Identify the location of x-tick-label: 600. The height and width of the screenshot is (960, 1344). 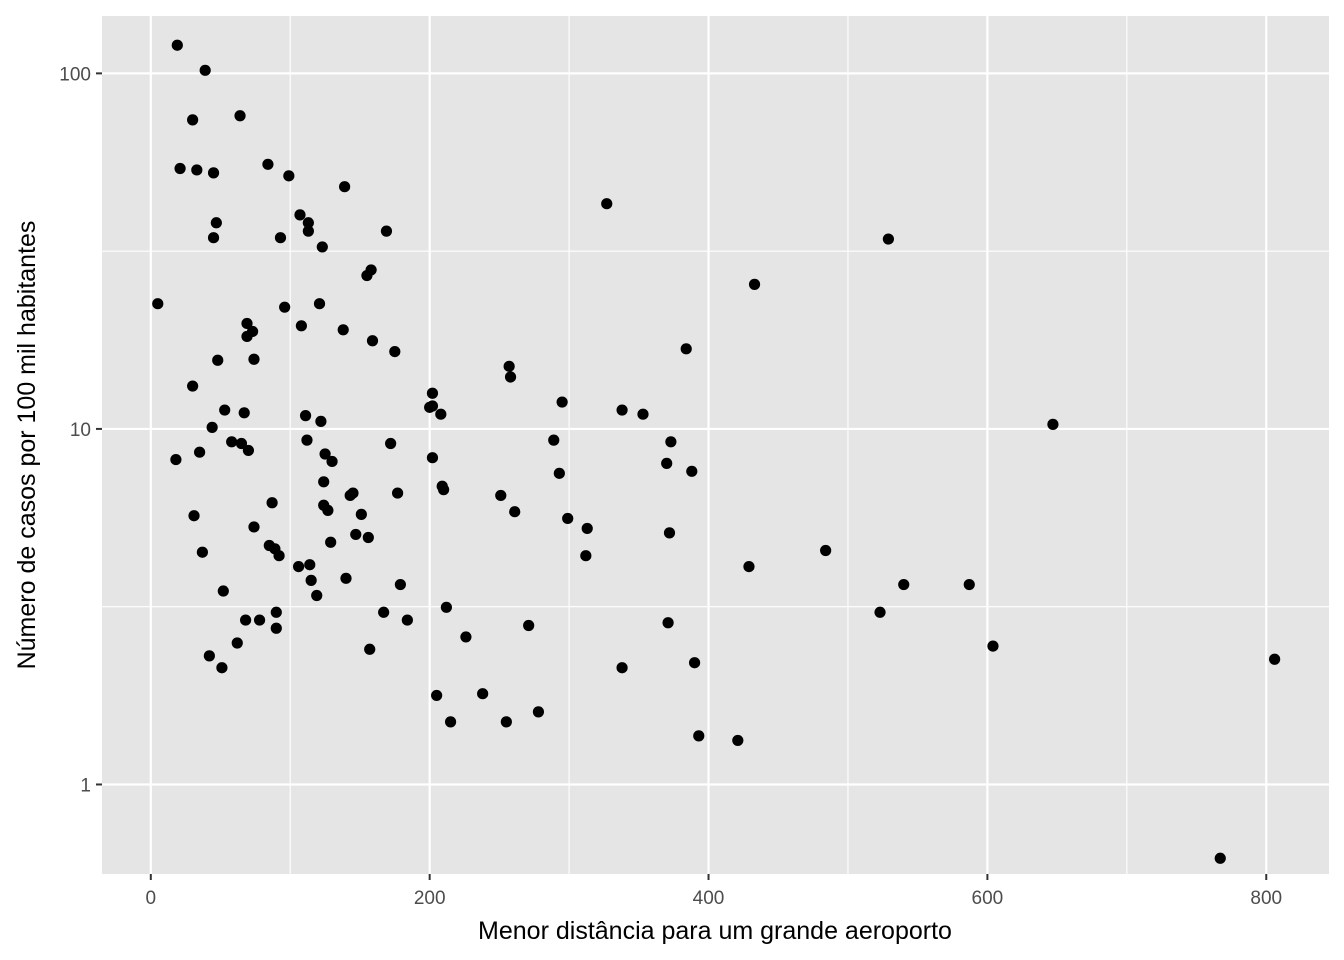
(988, 898).